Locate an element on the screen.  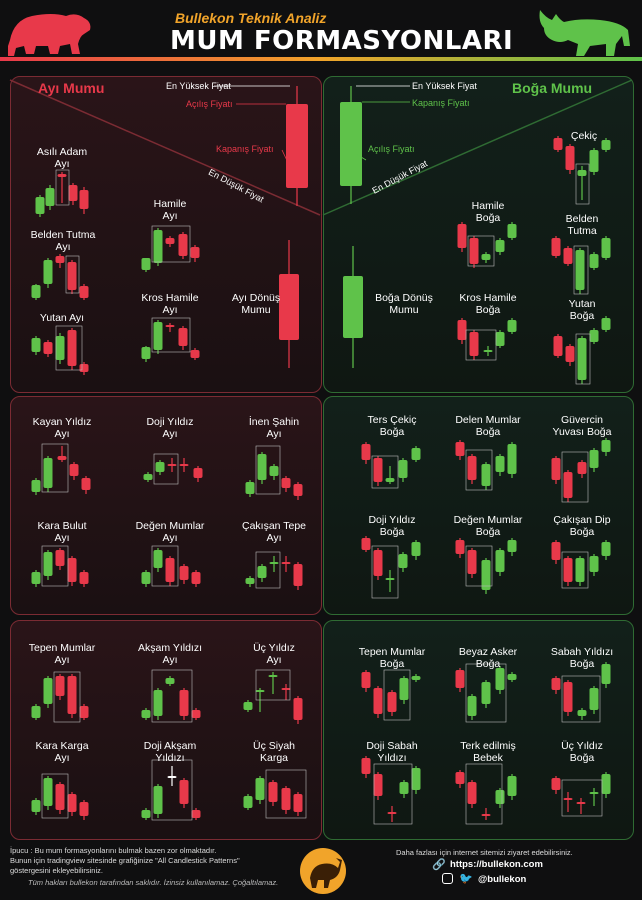
pattern-label: Terk edilmiş Bebek is located at coordinates (488, 752).